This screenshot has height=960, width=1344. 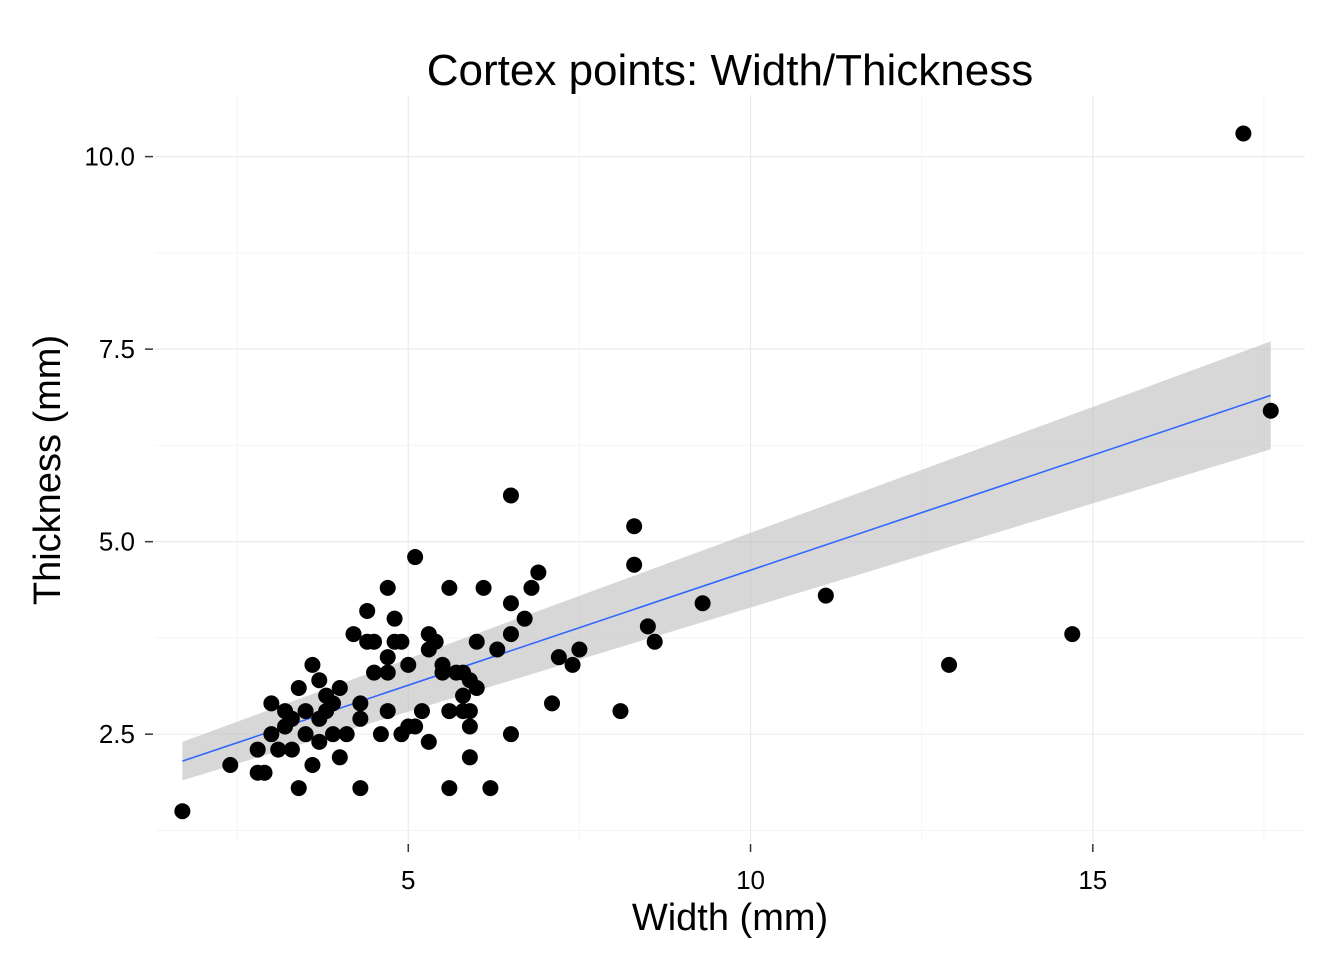 What do you see at coordinates (408, 880) in the screenshot?
I see `x-tick-label: 5` at bounding box center [408, 880].